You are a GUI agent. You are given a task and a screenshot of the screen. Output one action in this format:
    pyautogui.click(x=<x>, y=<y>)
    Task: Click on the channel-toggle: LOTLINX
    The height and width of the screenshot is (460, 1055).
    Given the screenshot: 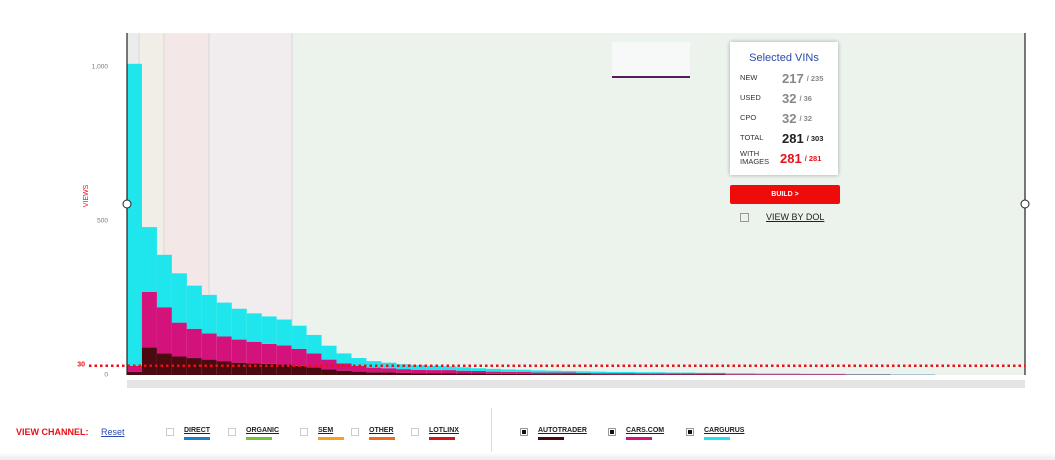 What is the action you would take?
    pyautogui.click(x=435, y=433)
    